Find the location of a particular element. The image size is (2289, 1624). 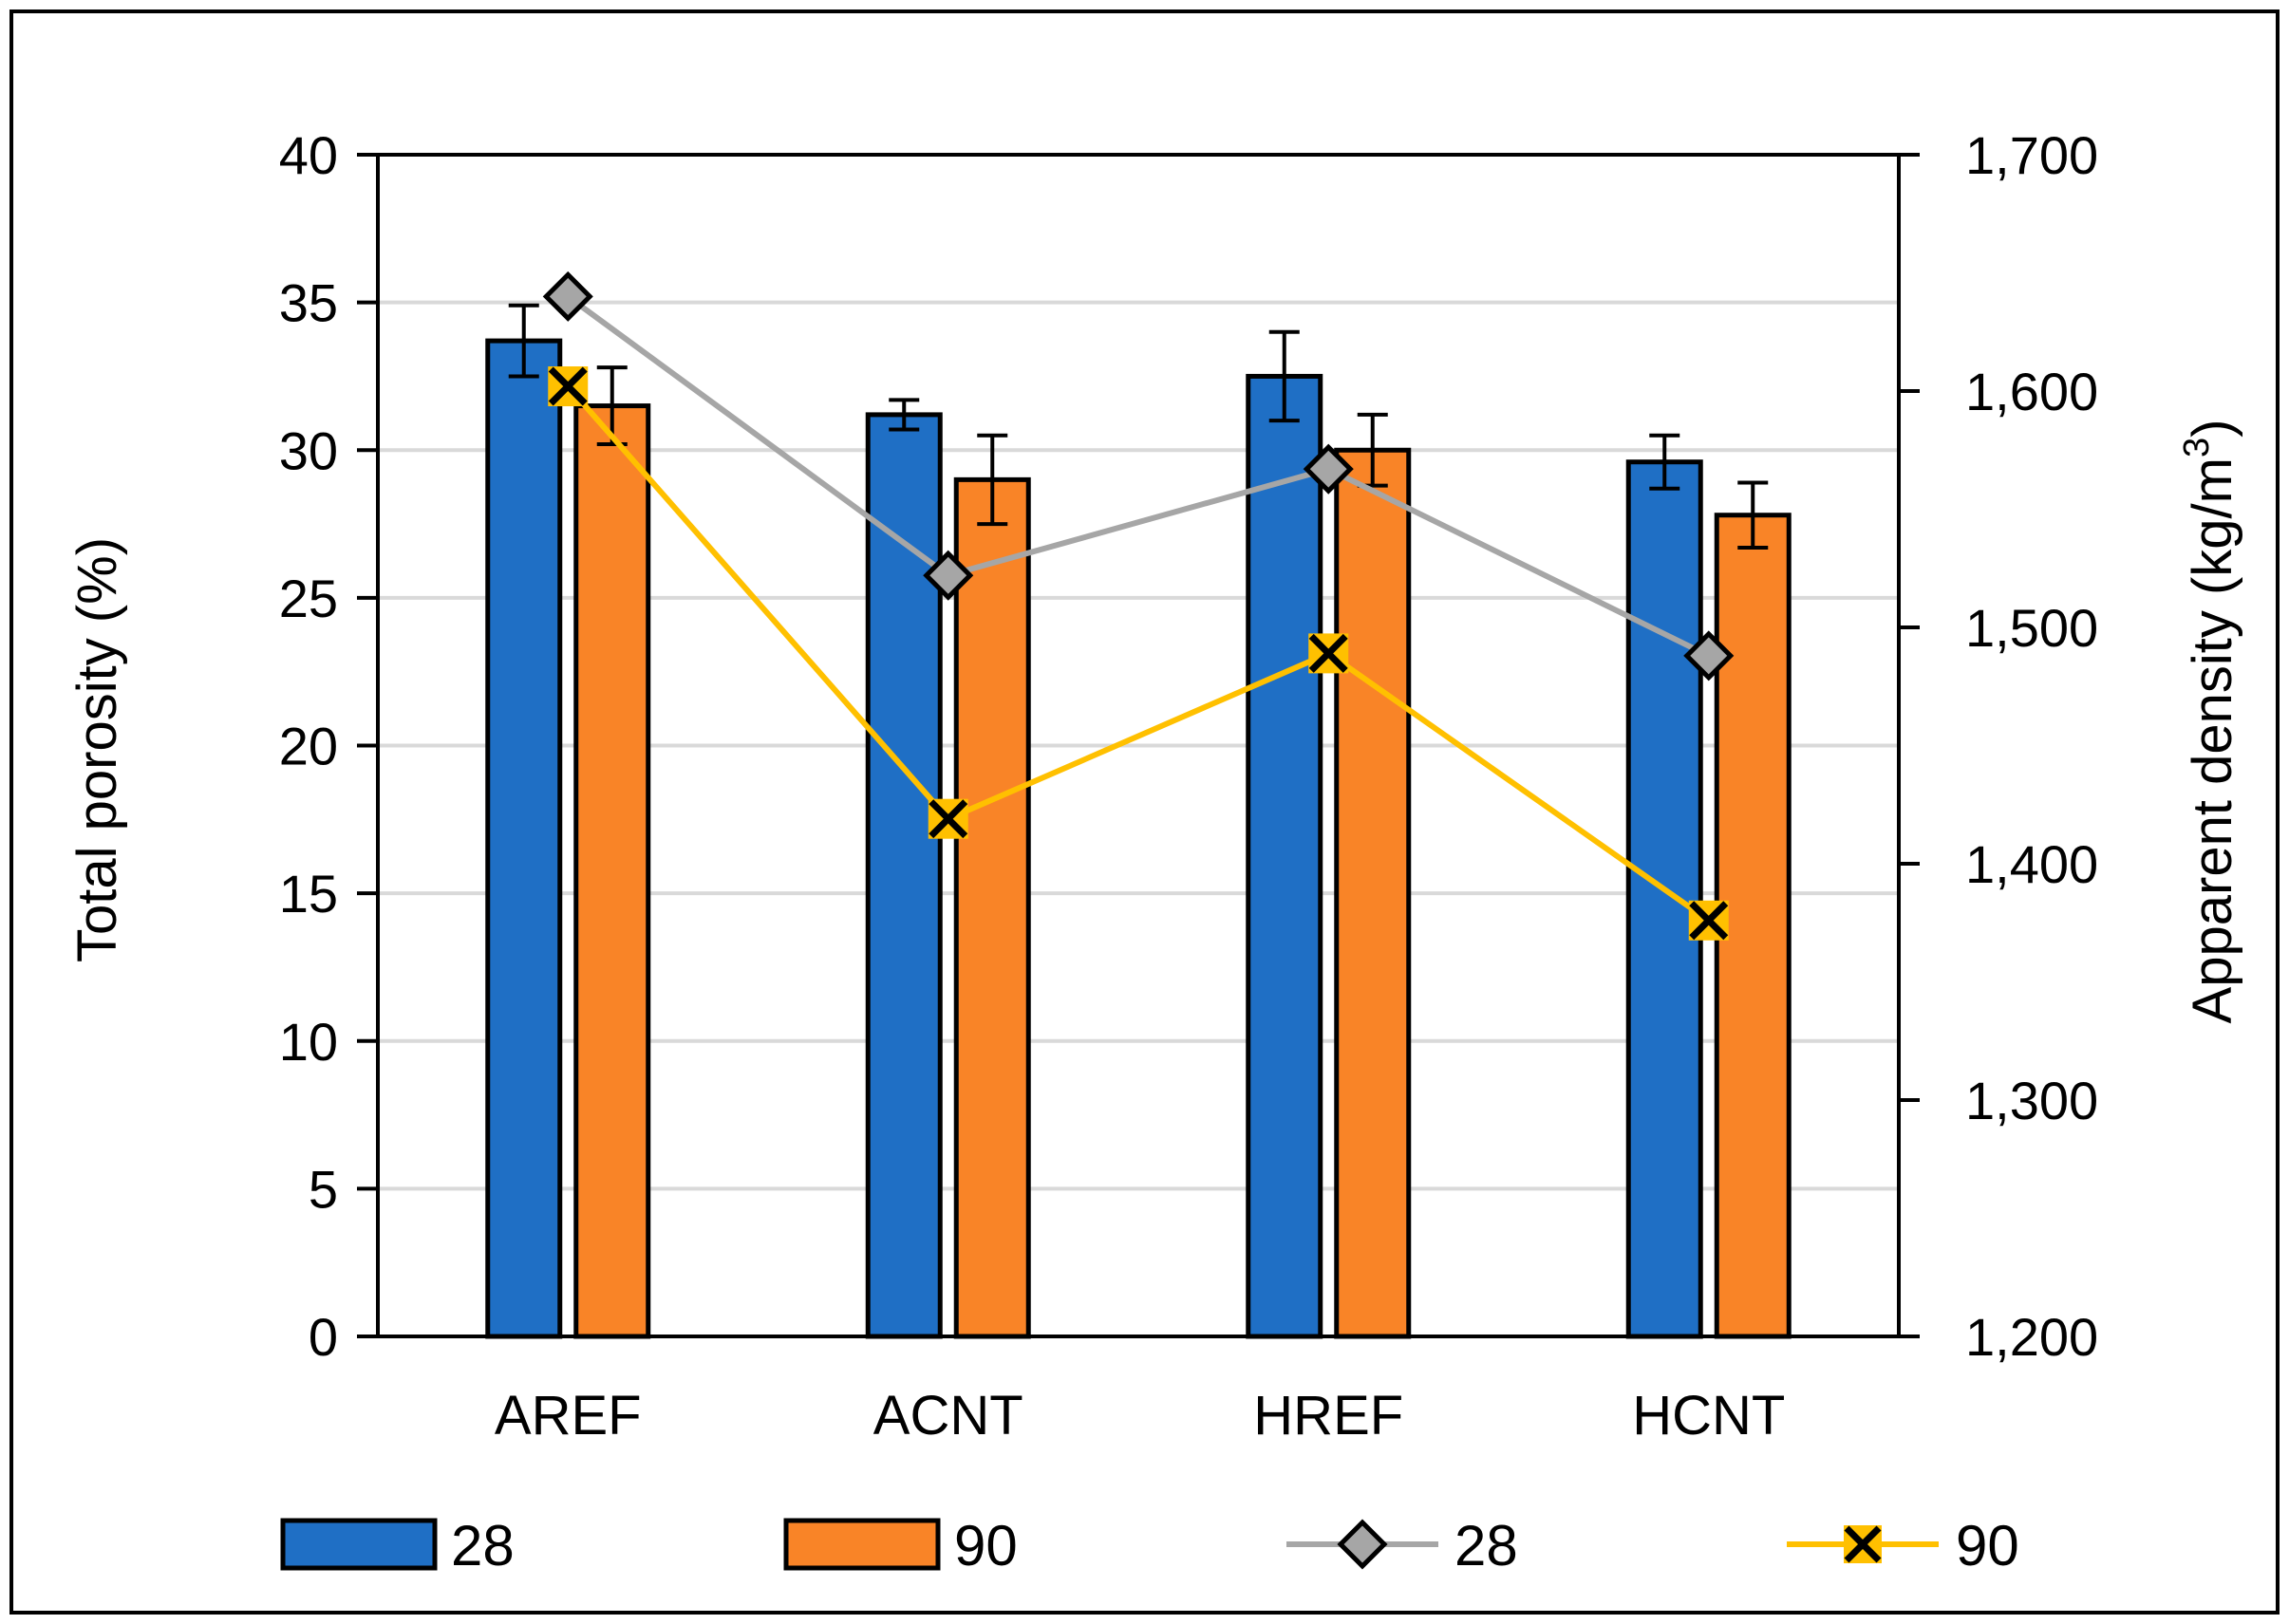

y-axis-title-left: Total porosity (%) is located at coordinates (97, 750).